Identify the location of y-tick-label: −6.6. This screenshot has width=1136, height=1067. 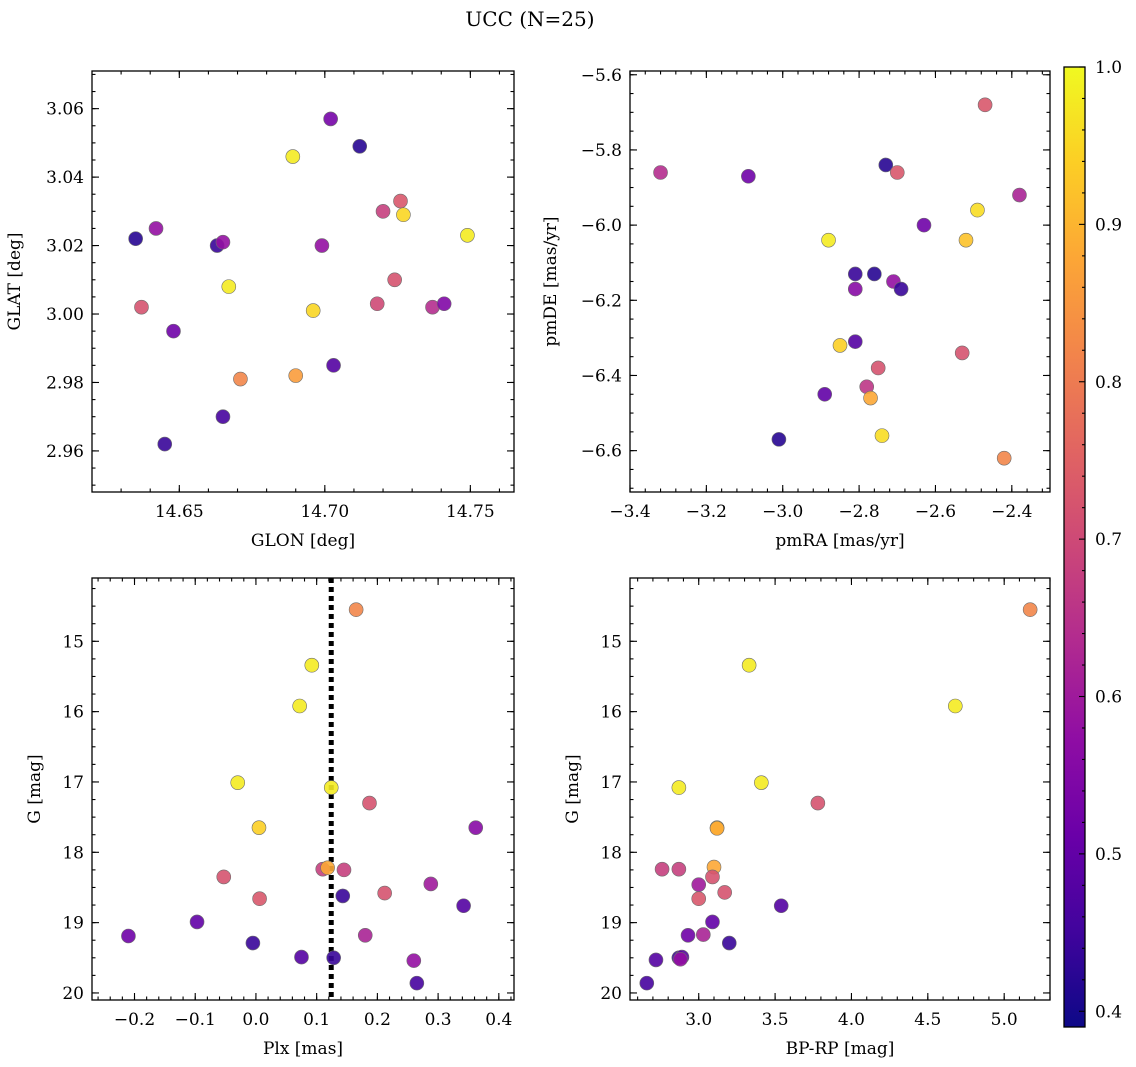
(601, 452).